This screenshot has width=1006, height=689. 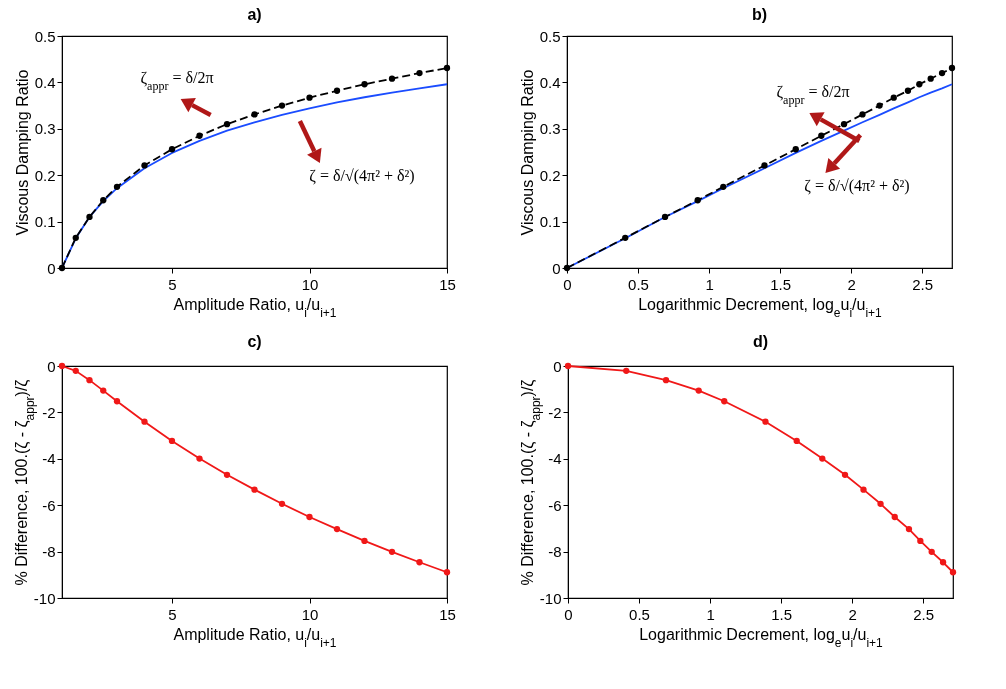 I want to click on y-tick-label: 0.1, so click(x=550, y=222).